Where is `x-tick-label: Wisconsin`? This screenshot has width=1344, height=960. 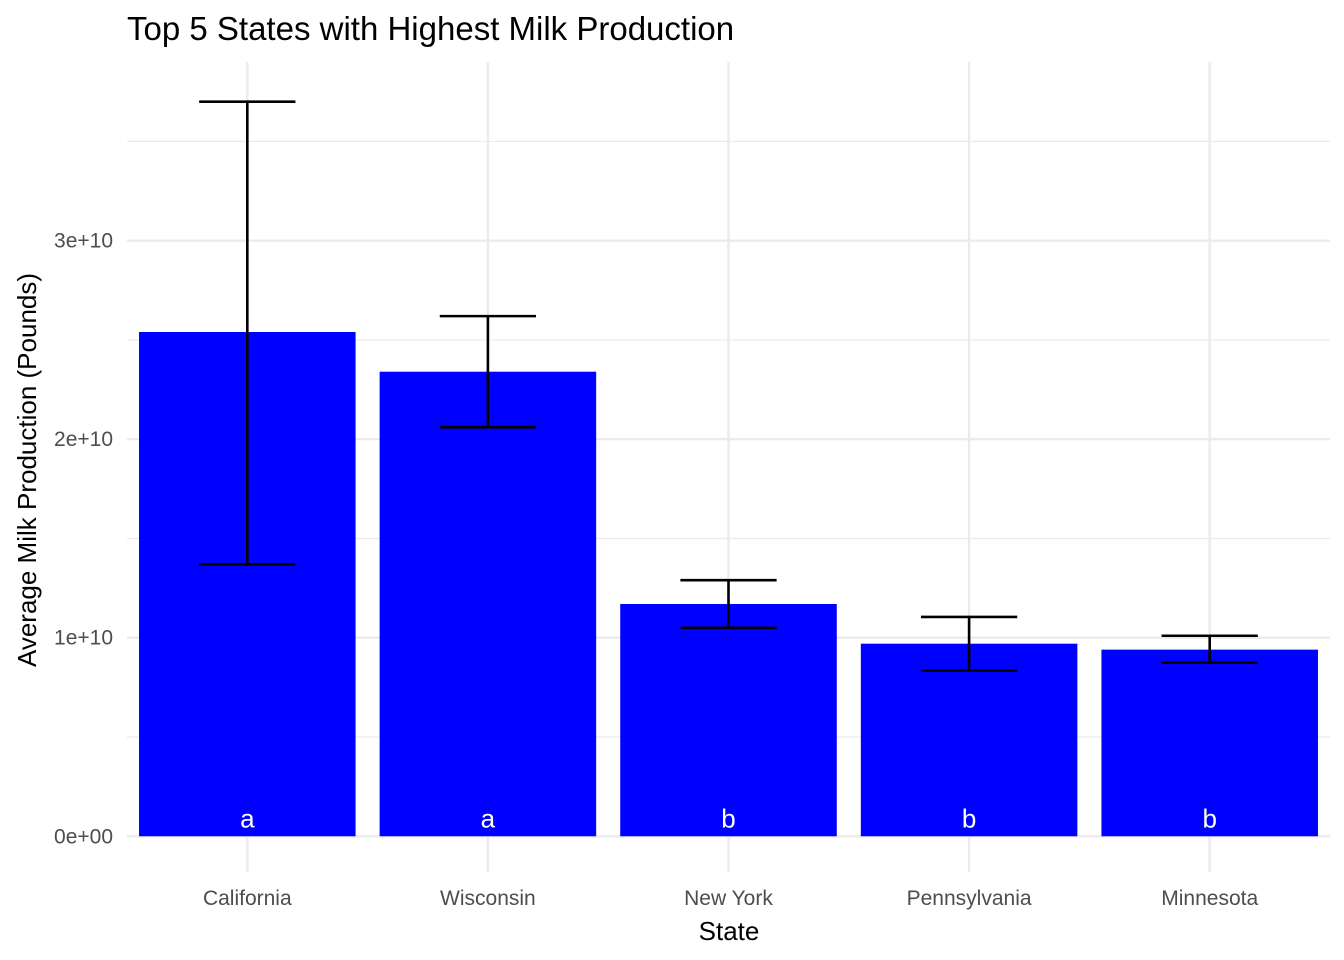
x-tick-label: Wisconsin is located at coordinates (488, 898).